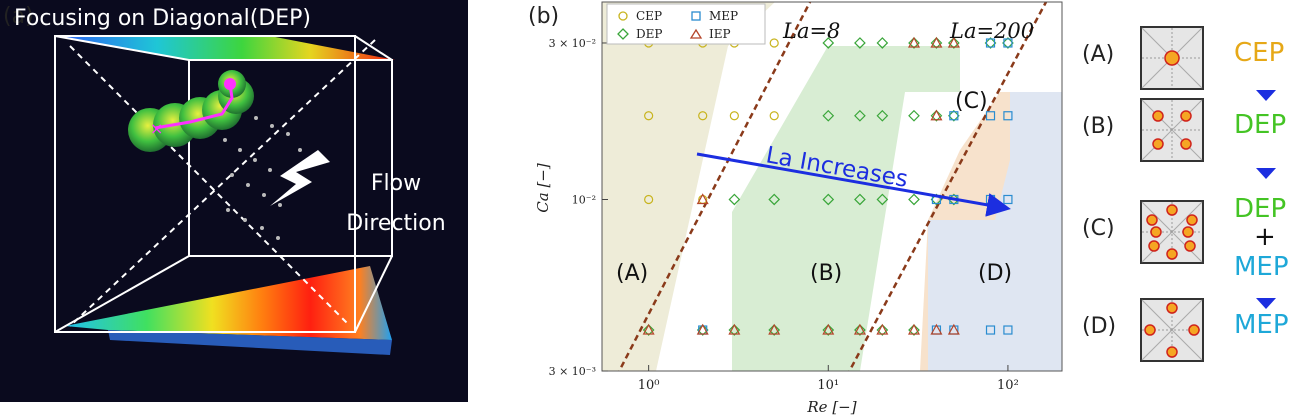 The width and height of the screenshot is (1299, 418). What do you see at coordinates (1098, 126) in the screenshot?
I see `sequence-label-1: (B)` at bounding box center [1098, 126].